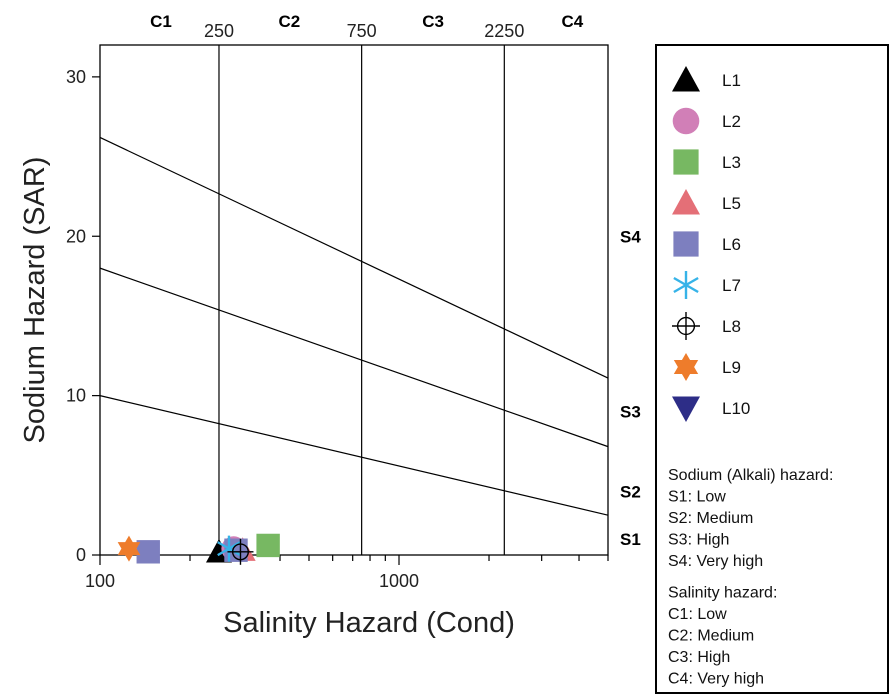  I want to click on legend-marker-l6, so click(686, 244).